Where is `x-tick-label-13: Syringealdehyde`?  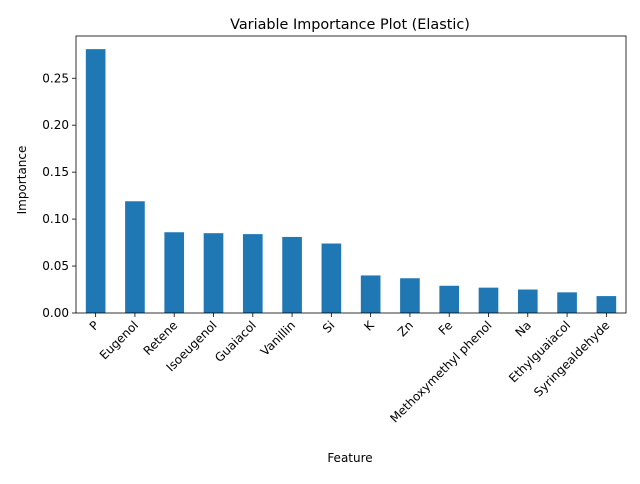
x-tick-label-13: Syringealdehyde is located at coordinates (571, 358).